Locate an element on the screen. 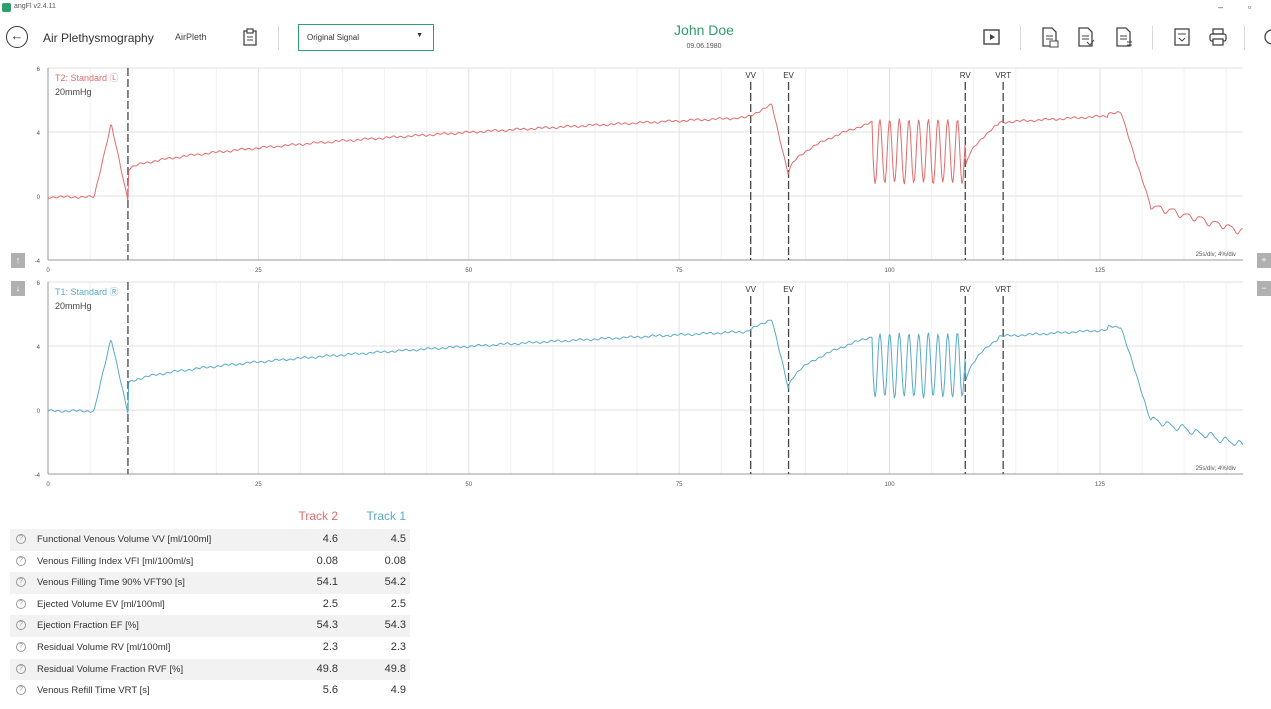 The image size is (1271, 709). track-label: T2: Standard Ⓛ is located at coordinates (87, 78).